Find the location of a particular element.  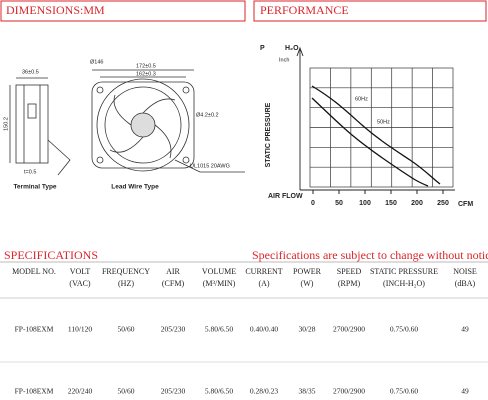

table-header: MODEL NO. is located at coordinates (34, 271).